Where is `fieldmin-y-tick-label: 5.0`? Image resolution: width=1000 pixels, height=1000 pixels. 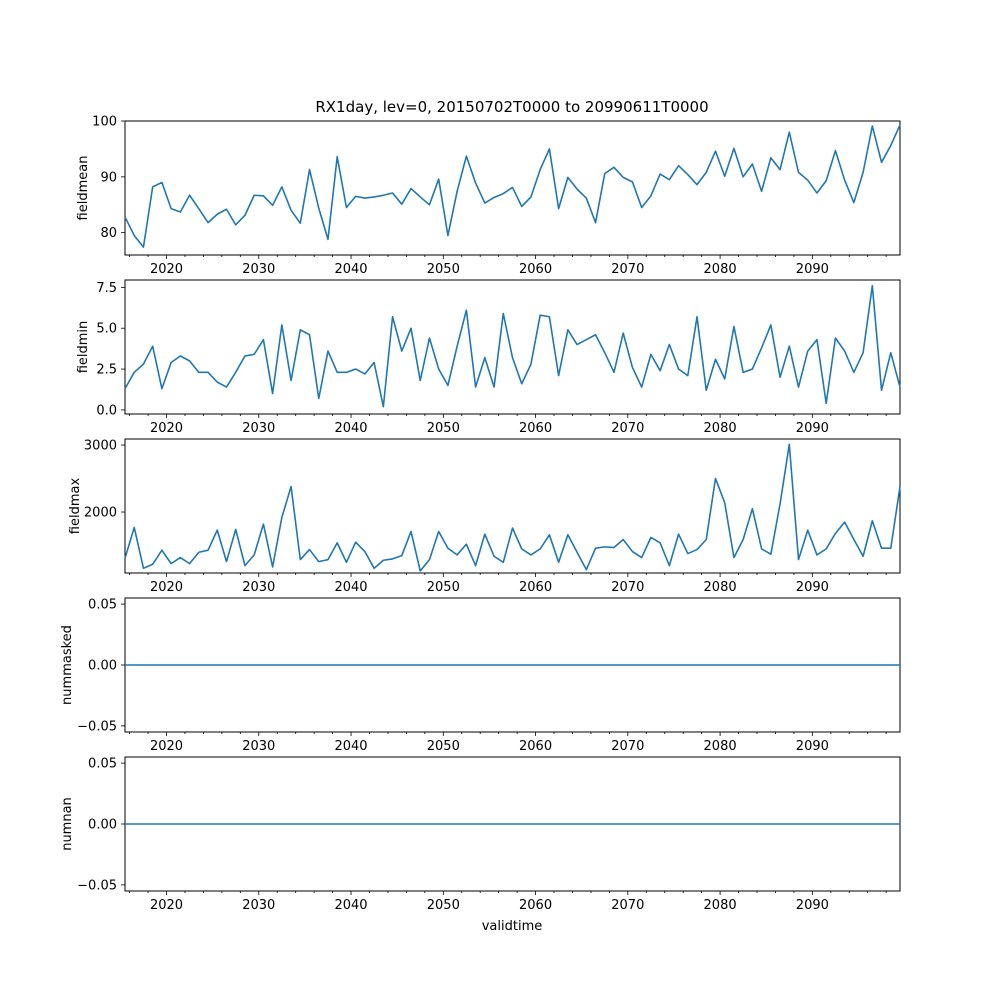
fieldmin-y-tick-label: 5.0 is located at coordinates (106, 329).